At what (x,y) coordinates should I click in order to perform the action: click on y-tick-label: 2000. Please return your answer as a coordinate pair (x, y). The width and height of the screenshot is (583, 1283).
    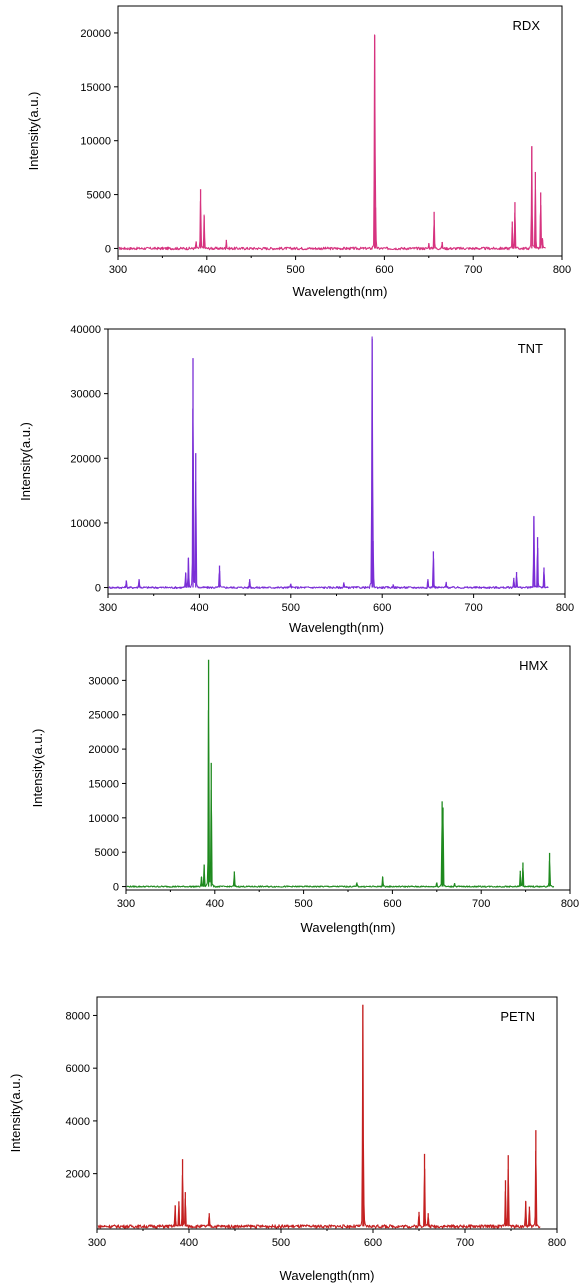
    Looking at the image, I should click on (78, 1175).